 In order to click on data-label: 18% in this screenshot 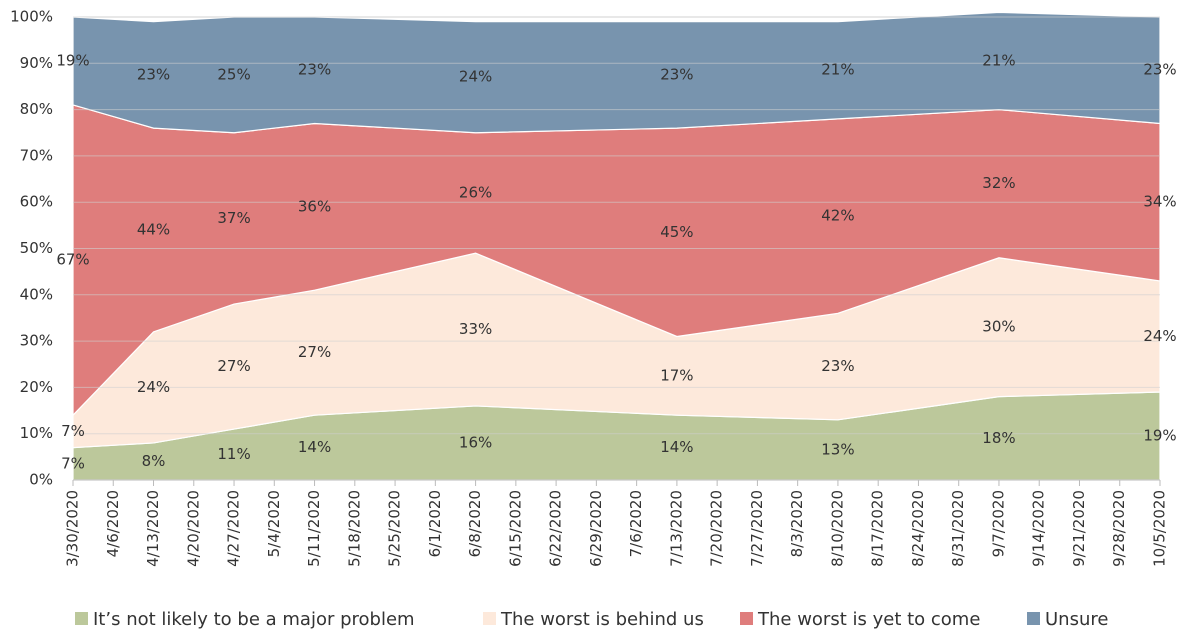, I will do `click(998, 438)`.